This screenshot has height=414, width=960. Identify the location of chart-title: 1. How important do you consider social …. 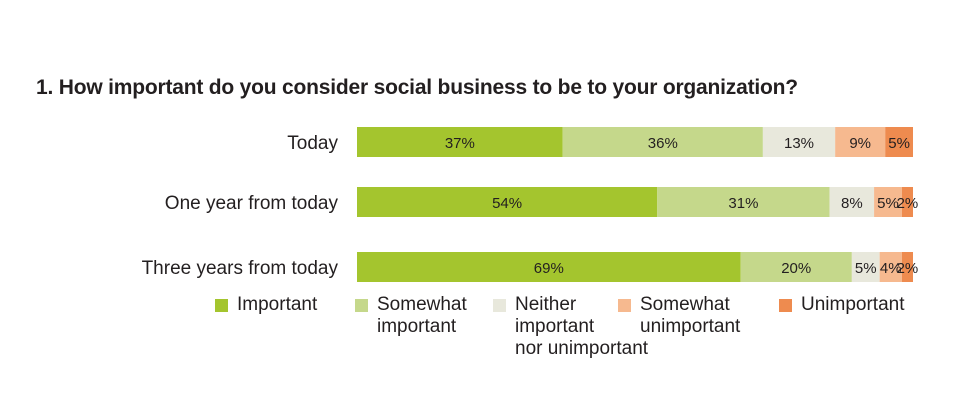
(417, 87).